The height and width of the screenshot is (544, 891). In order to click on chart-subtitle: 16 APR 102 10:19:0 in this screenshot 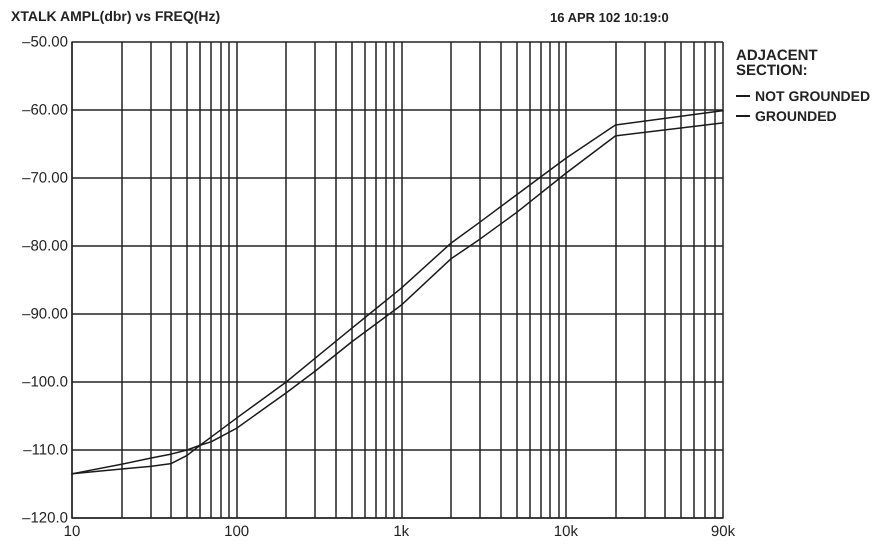, I will do `click(609, 17)`.